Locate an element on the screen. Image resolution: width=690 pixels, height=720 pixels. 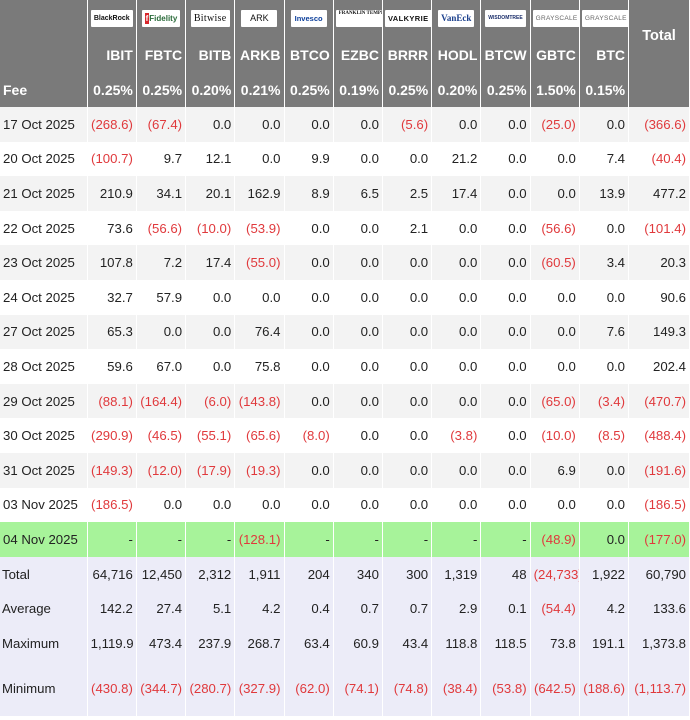
row-total: 20.3 is located at coordinates (659, 262).